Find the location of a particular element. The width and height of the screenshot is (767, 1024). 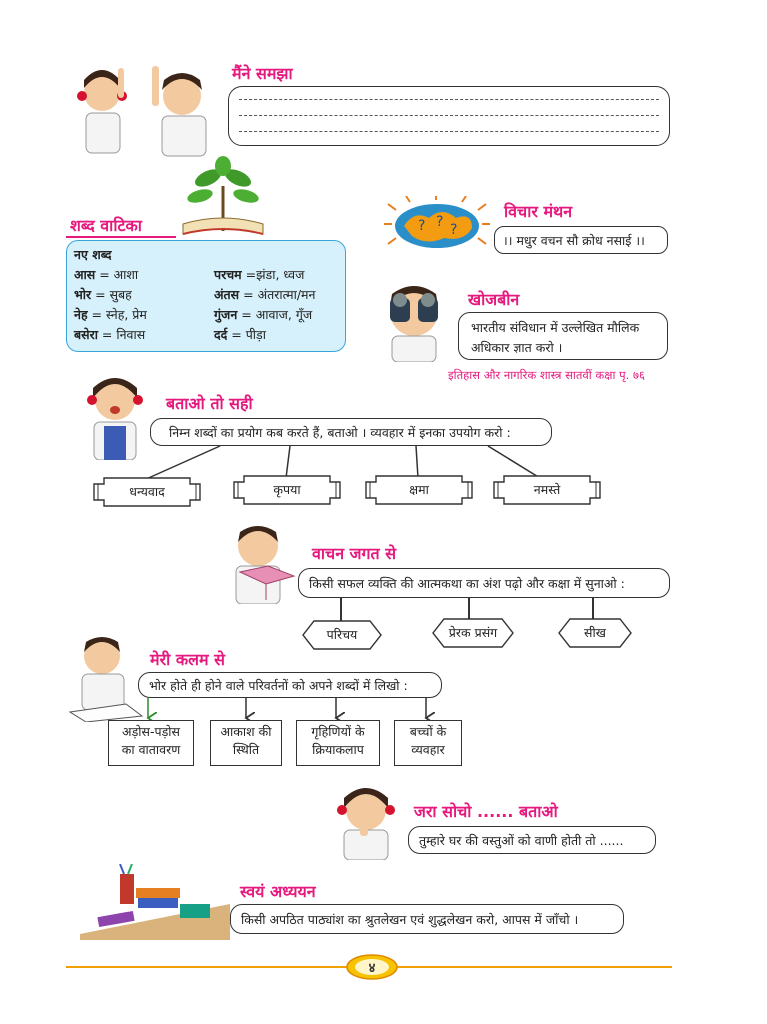

shabd-vatika-box is located at coordinates (206, 296).